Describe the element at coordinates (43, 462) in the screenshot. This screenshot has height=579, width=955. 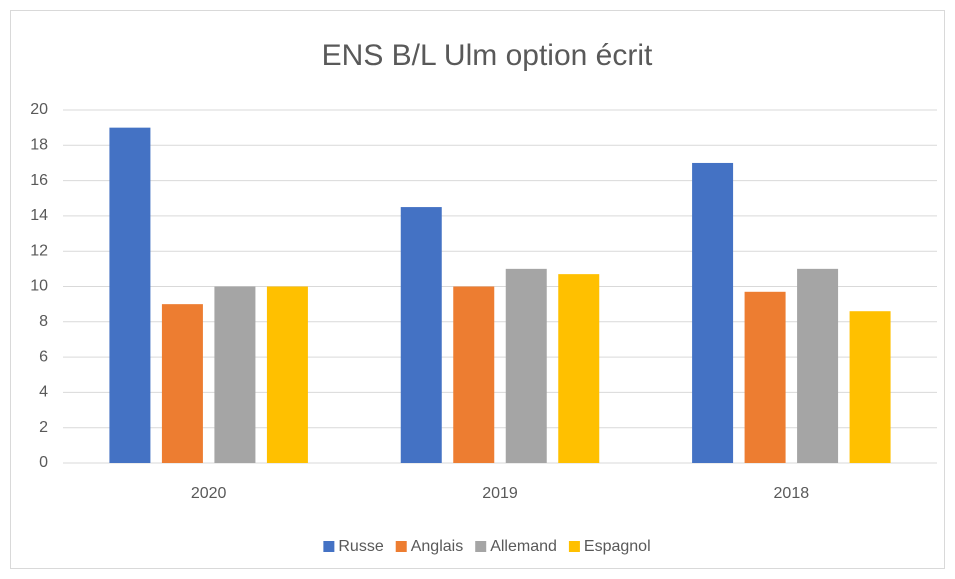
I see `y-tick-label: 0` at that location.